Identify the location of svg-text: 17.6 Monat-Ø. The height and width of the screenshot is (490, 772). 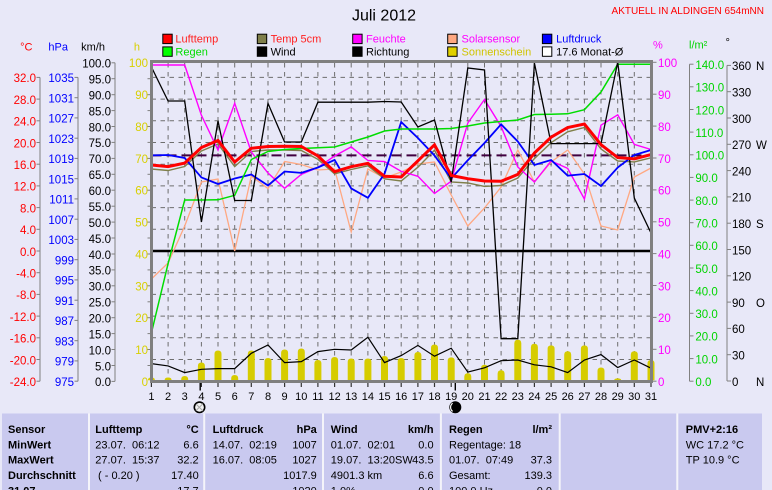
(590, 52).